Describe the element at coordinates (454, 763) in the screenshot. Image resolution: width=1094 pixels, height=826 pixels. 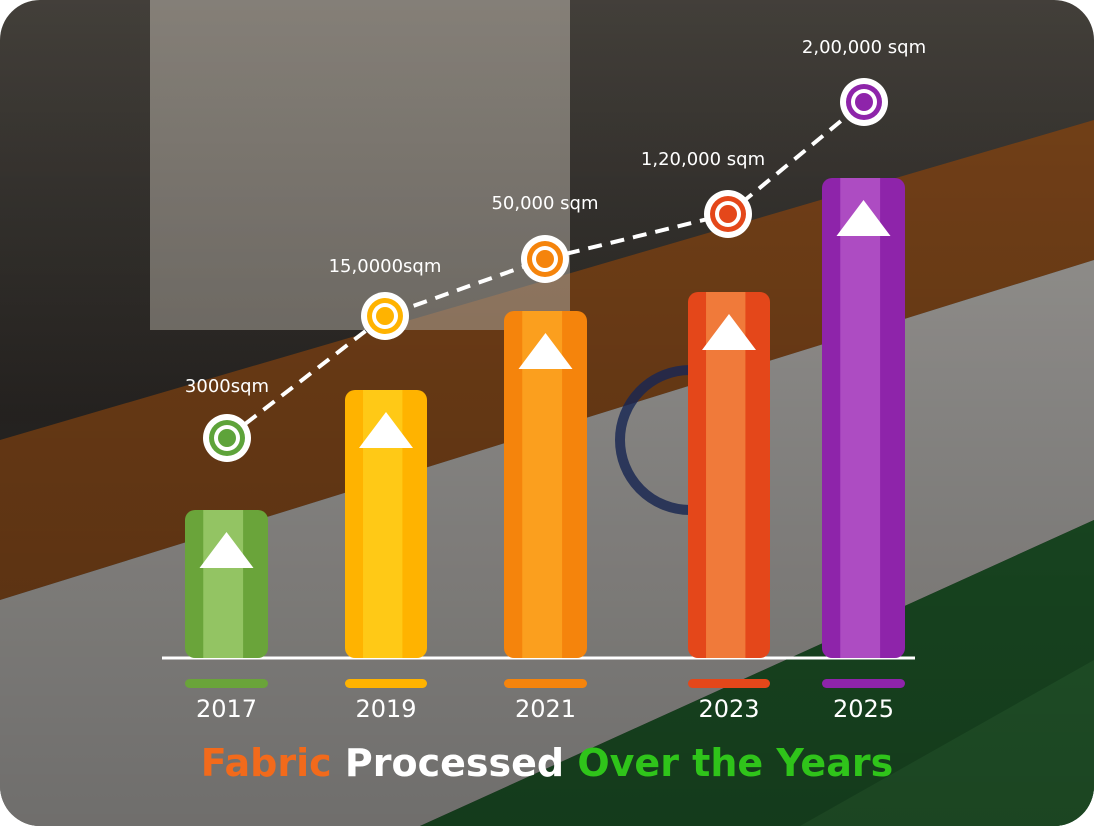
I see `title-part: Processed` at that location.